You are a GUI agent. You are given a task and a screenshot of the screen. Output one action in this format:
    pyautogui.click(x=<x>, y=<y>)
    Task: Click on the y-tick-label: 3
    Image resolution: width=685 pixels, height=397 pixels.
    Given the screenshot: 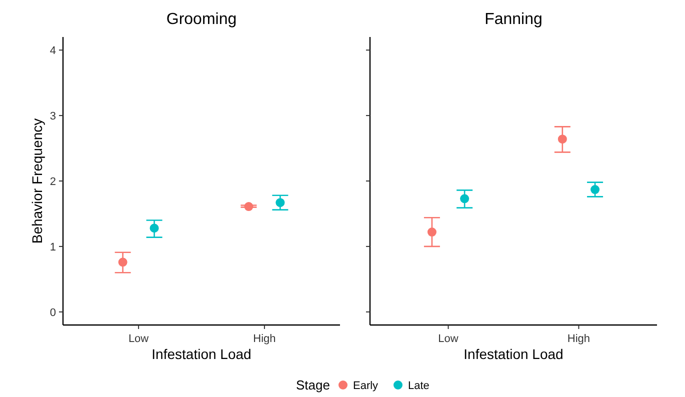 What is the action you would take?
    pyautogui.click(x=53, y=116)
    